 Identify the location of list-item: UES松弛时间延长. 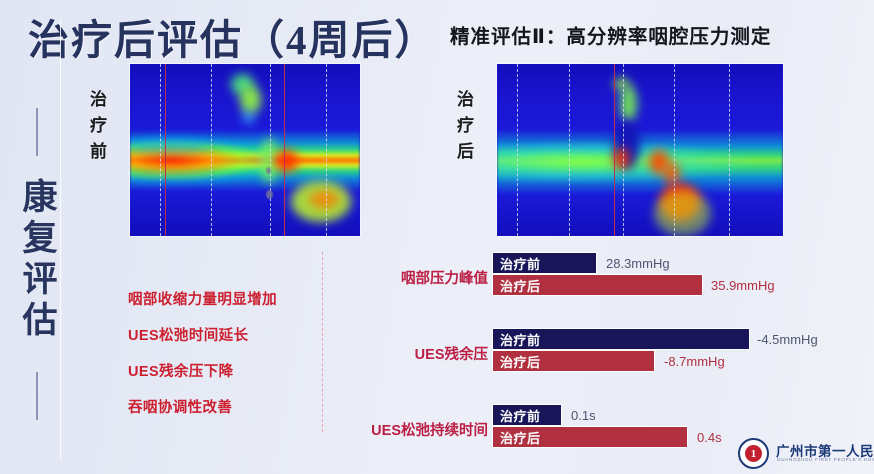
(188, 336).